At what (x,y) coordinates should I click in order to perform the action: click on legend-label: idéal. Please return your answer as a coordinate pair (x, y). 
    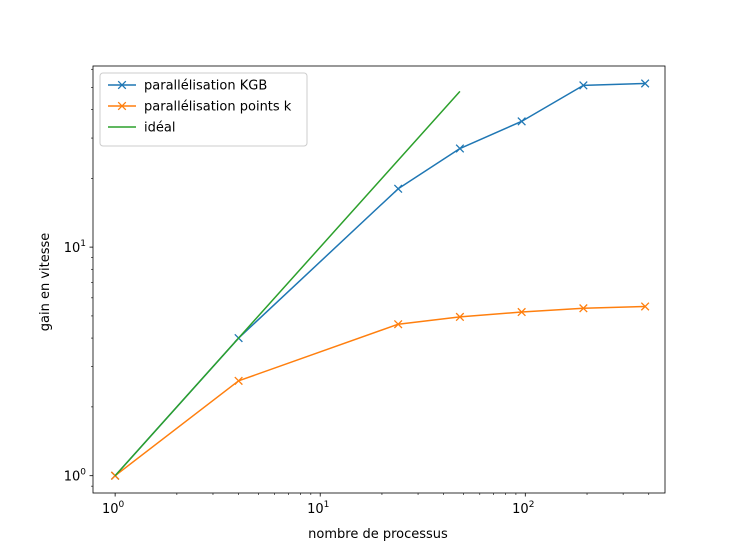
    Looking at the image, I should click on (159, 128).